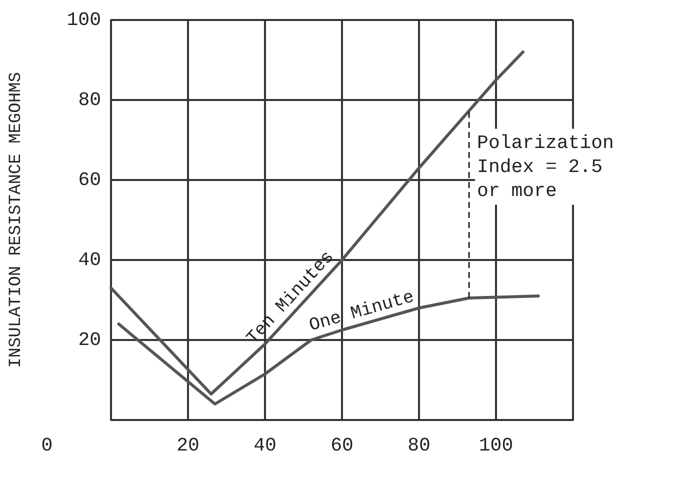 The image size is (676, 487). I want to click on y-tick-label: 60, so click(89, 180).